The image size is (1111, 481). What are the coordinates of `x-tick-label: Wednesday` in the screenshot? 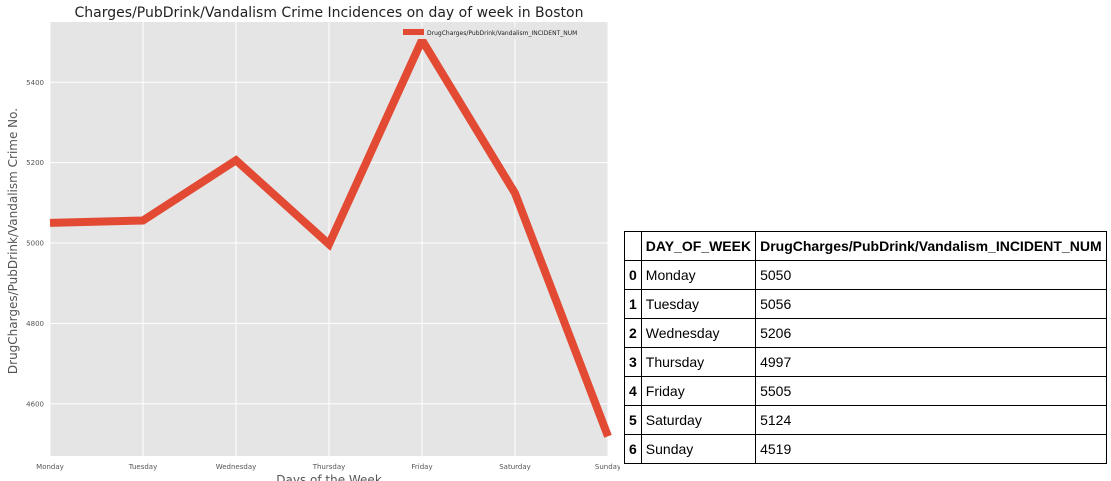 It's located at (236, 467).